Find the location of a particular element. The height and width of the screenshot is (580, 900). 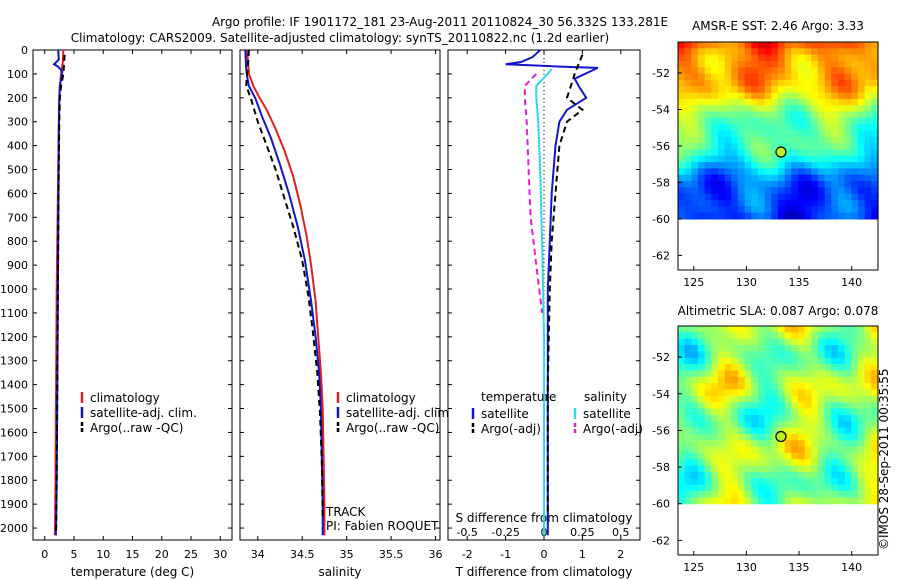

map-x-tick-label: 135 is located at coordinates (799, 567).